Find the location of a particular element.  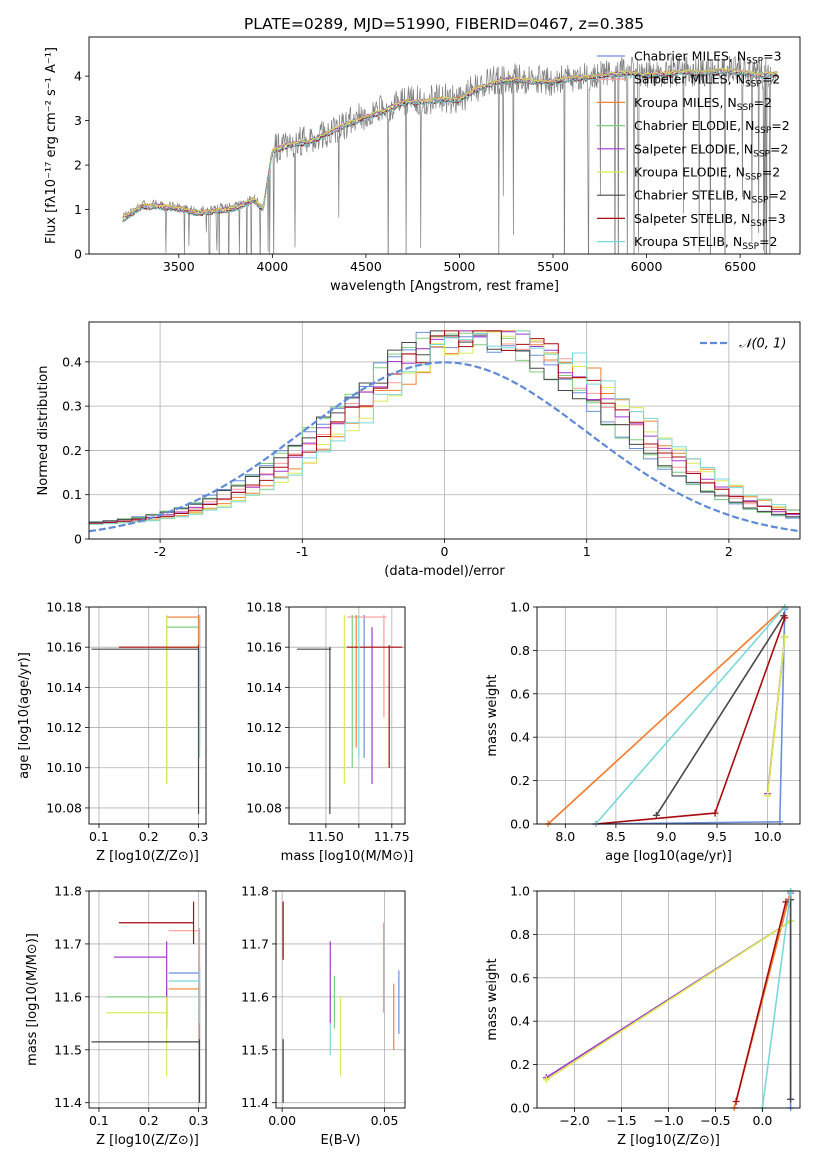

y-tick-label: 0.1 is located at coordinates (72, 494).